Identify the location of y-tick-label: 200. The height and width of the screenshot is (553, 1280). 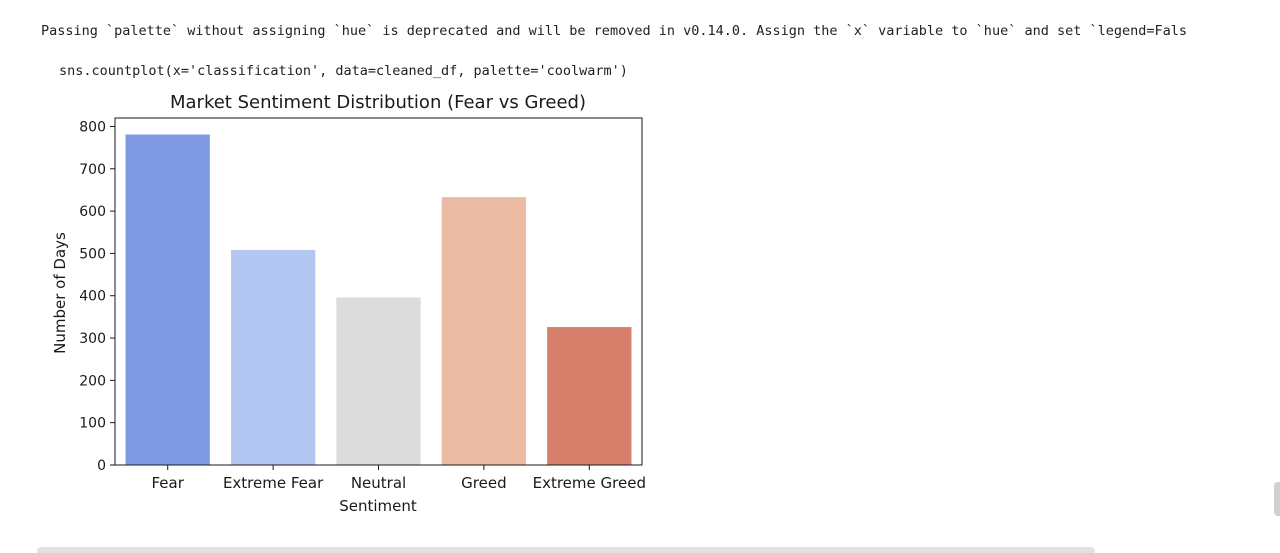
(92, 381).